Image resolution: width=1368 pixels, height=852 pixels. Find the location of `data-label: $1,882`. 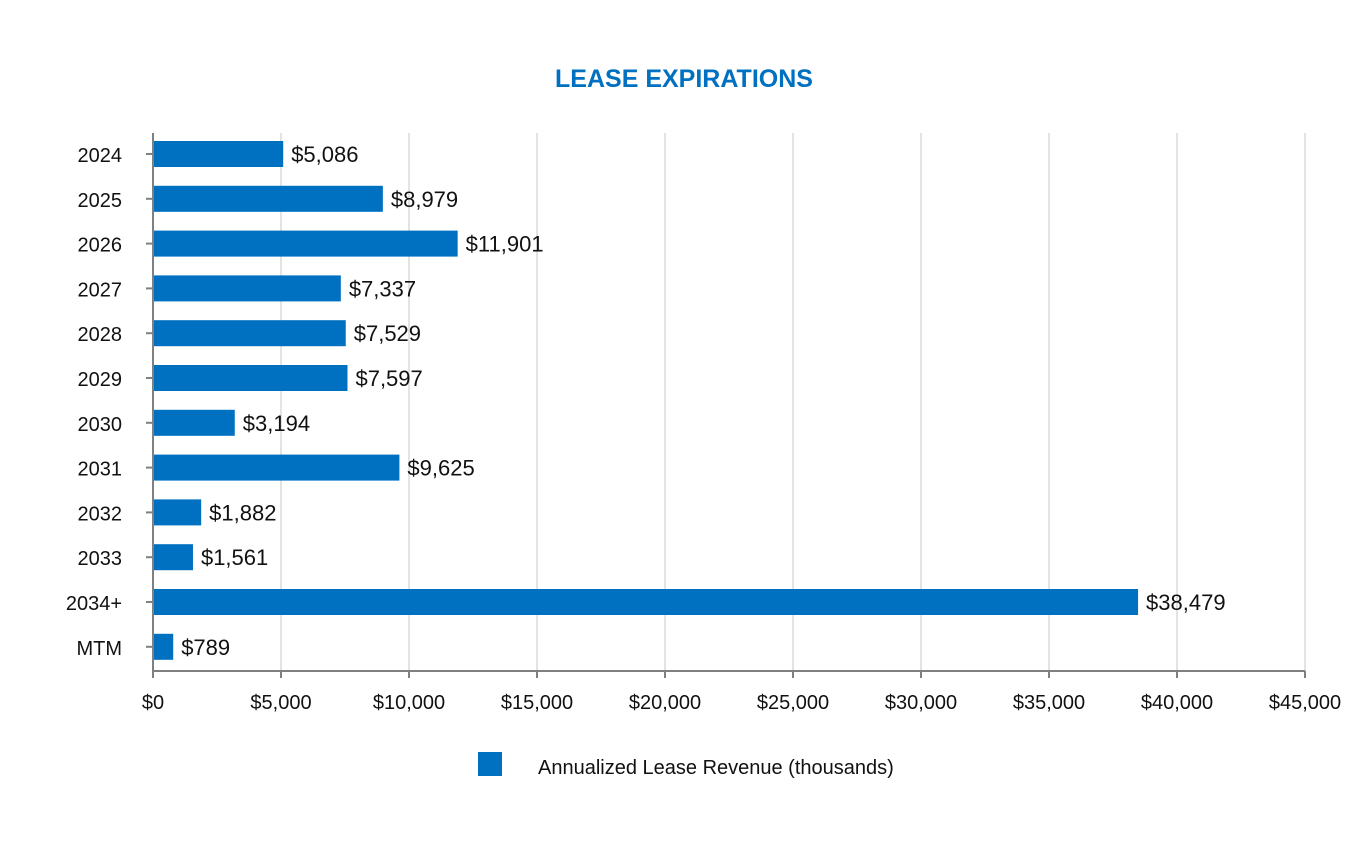

data-label: $1,882 is located at coordinates (242, 512).